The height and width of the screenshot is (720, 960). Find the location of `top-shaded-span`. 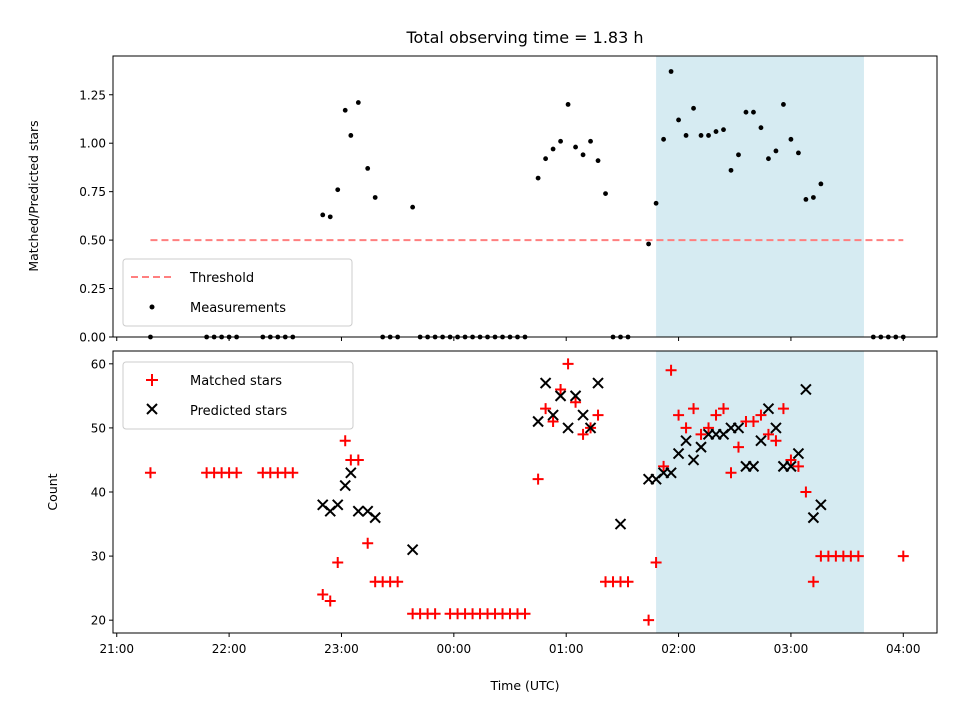

top-shaded-span is located at coordinates (760, 196).